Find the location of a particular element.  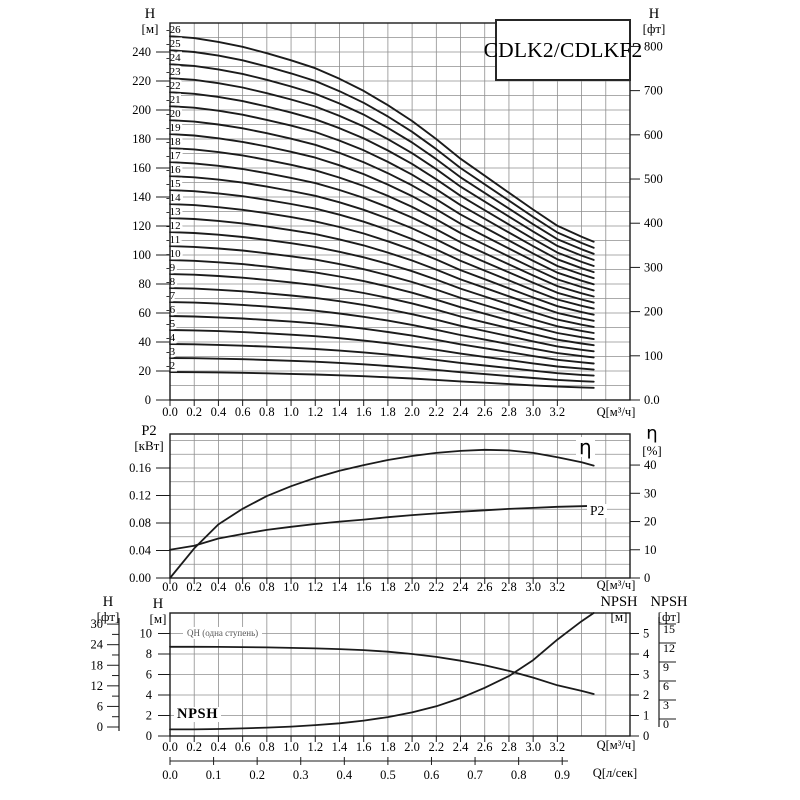

svg-text: -6 is located at coordinates (171, 310).